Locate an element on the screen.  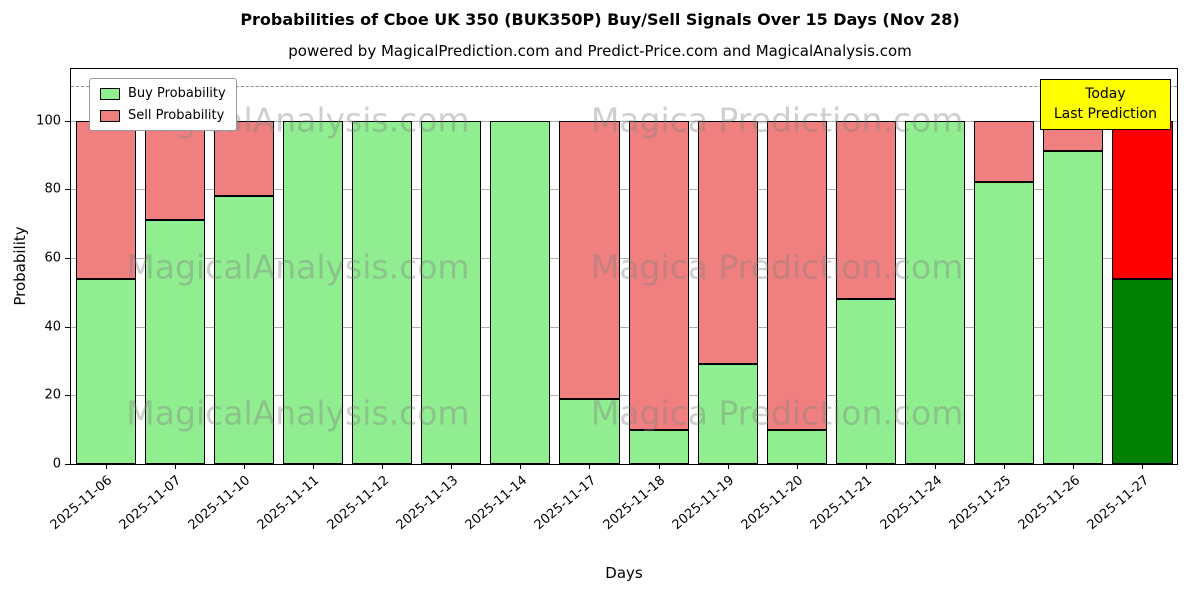
legend-label-buy: Buy Probability is located at coordinates (177, 93).